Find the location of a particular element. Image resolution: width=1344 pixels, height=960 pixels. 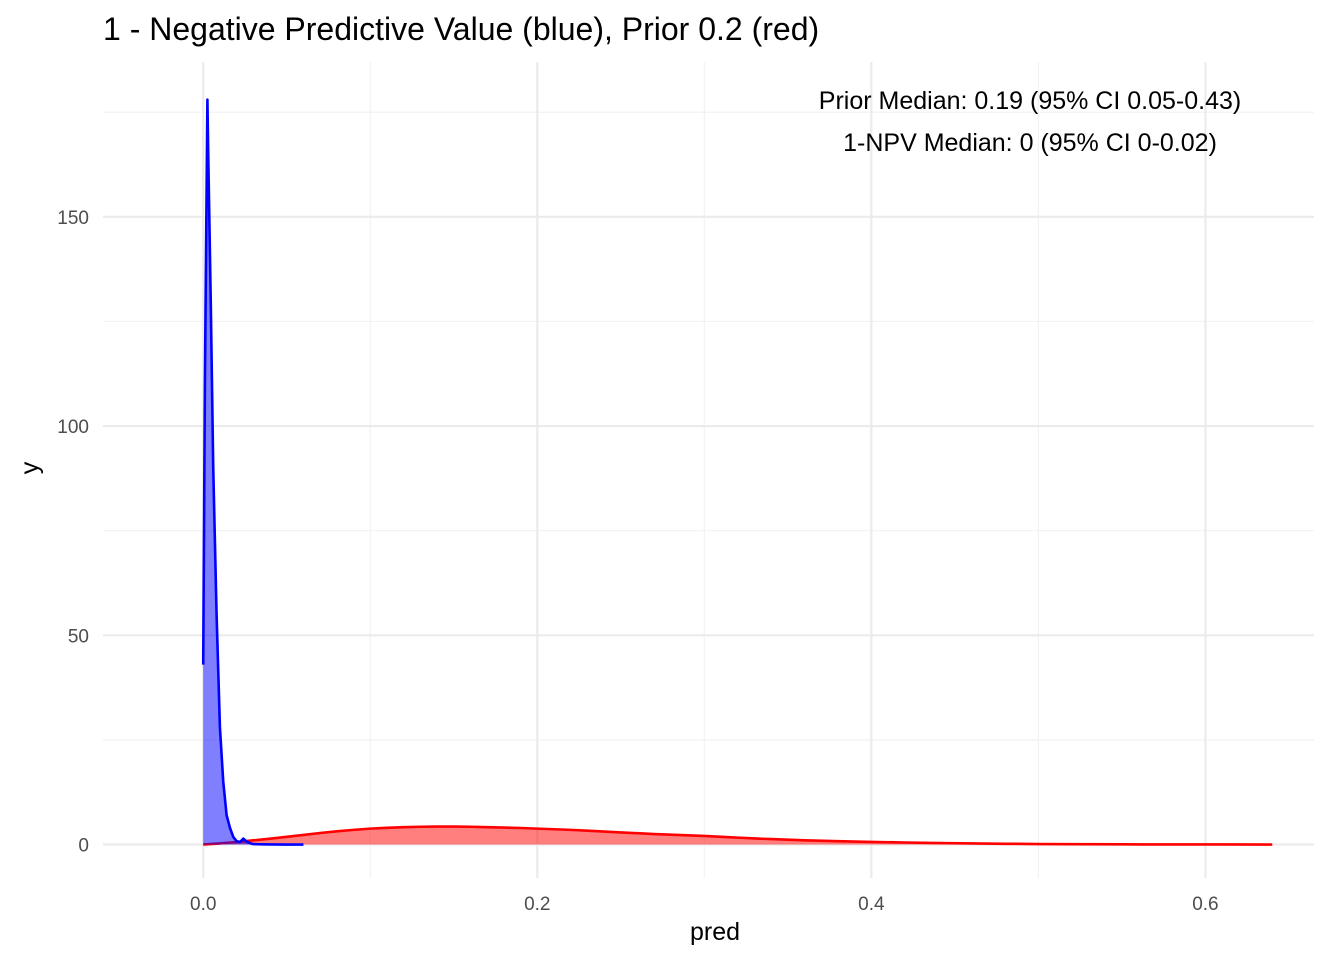

x-tick-label: 0.0 is located at coordinates (203, 904).